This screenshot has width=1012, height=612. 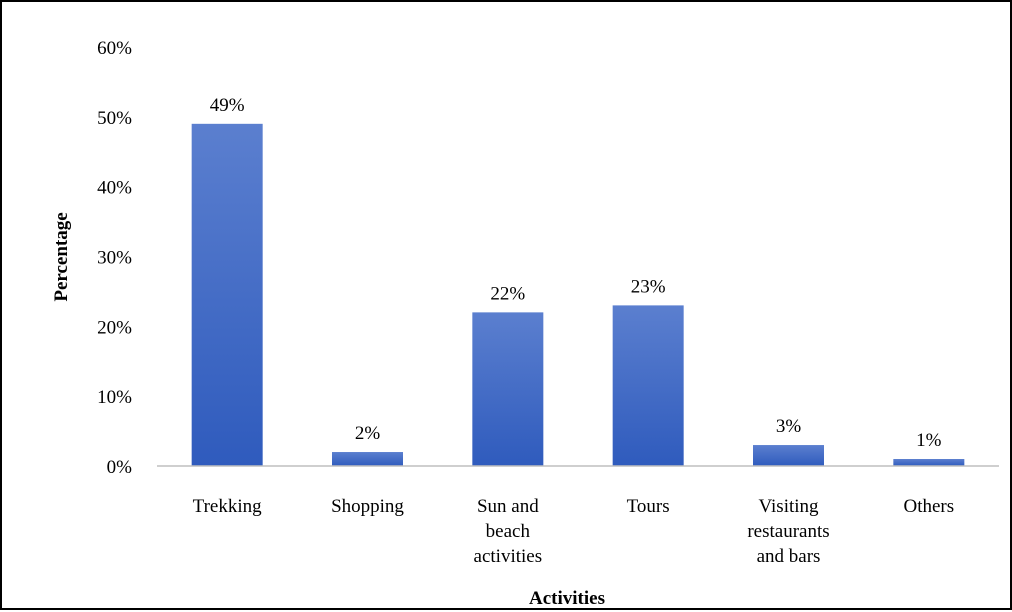 What do you see at coordinates (114, 48) in the screenshot?
I see `y-tick-label: 60%` at bounding box center [114, 48].